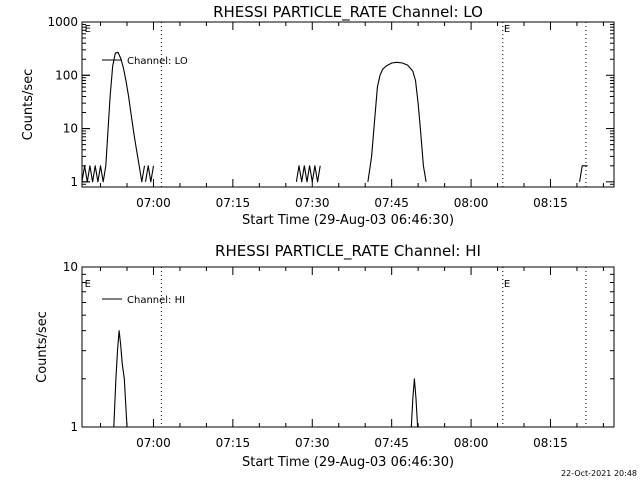 This screenshot has height=480, width=640. What do you see at coordinates (348, 12) in the screenshot?
I see `chart-title: RHESSI PARTICLE_RATE Channel: LO` at bounding box center [348, 12].